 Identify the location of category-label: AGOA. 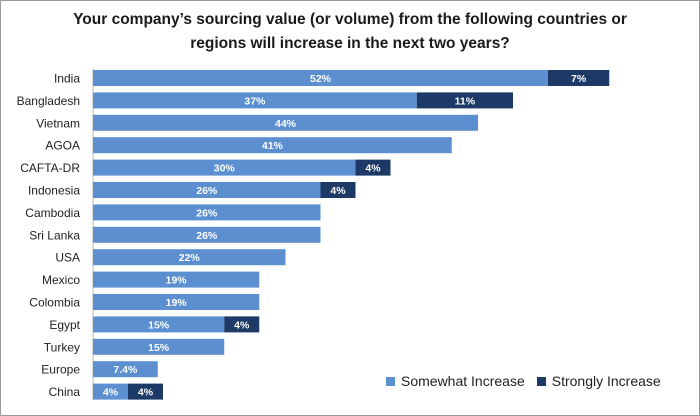
(62, 146).